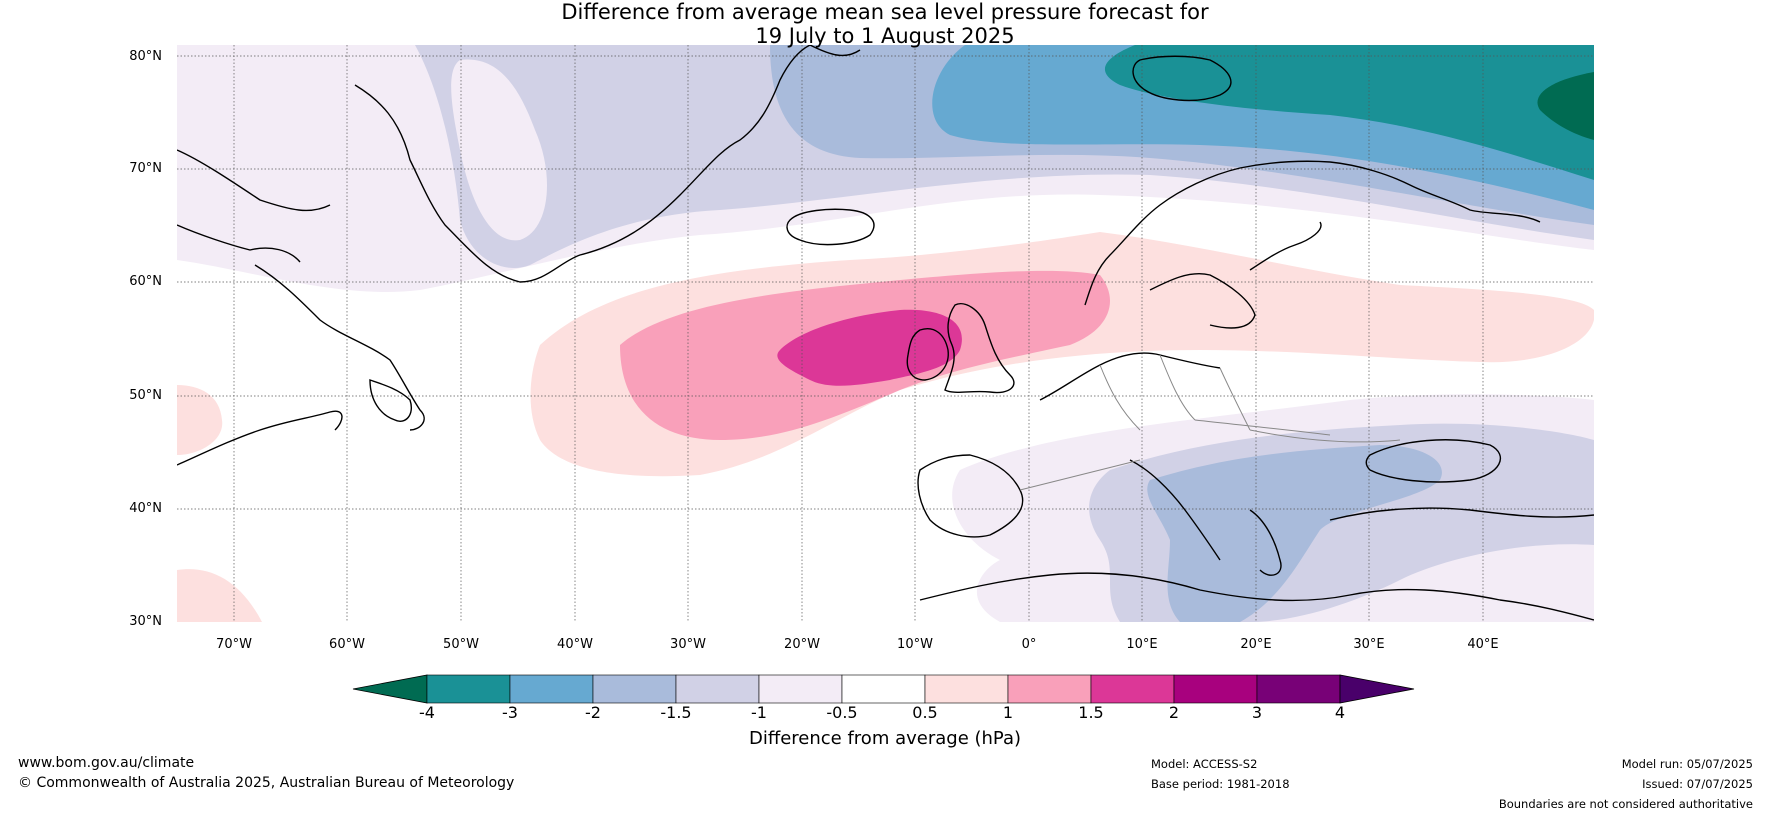 The image size is (1770, 816). I want to click on lon-label-20w: 20°W, so click(802, 644).